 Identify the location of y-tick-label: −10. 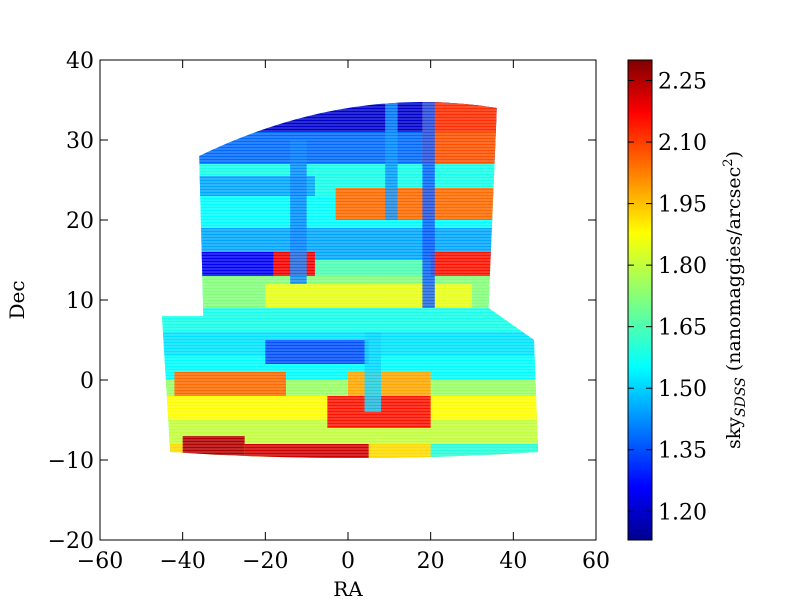
(71, 461).